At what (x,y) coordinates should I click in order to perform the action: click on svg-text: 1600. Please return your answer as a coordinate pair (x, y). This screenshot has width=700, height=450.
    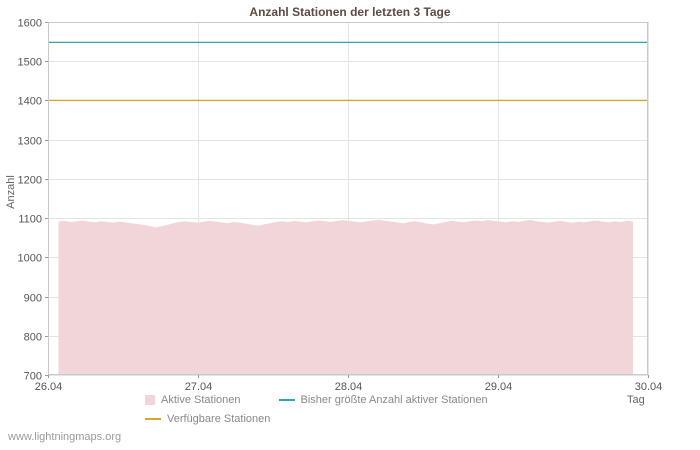
    Looking at the image, I should click on (30, 24).